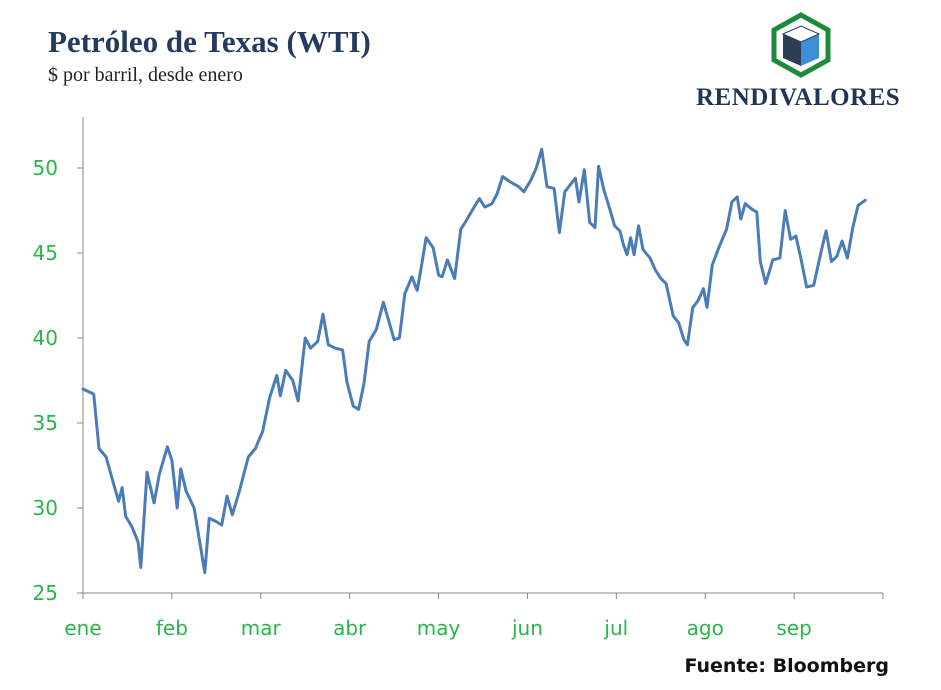 The image size is (941, 690). I want to click on y-tick-label: 35, so click(45, 423).